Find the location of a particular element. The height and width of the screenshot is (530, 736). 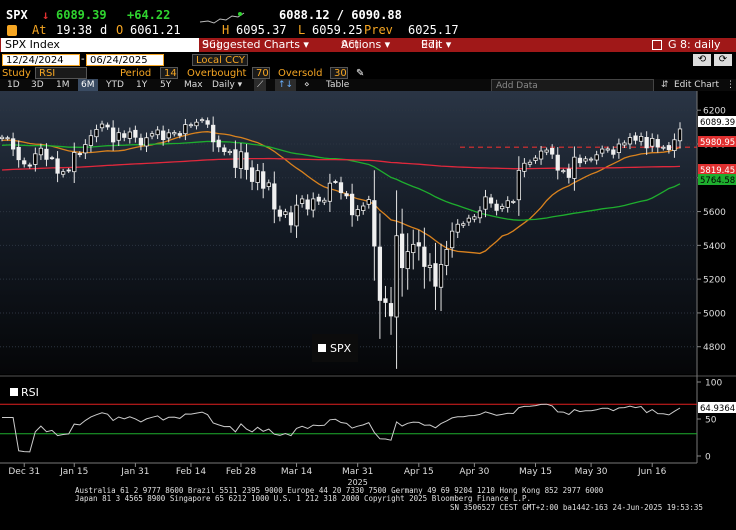

d-label: d is located at coordinates (104, 30).